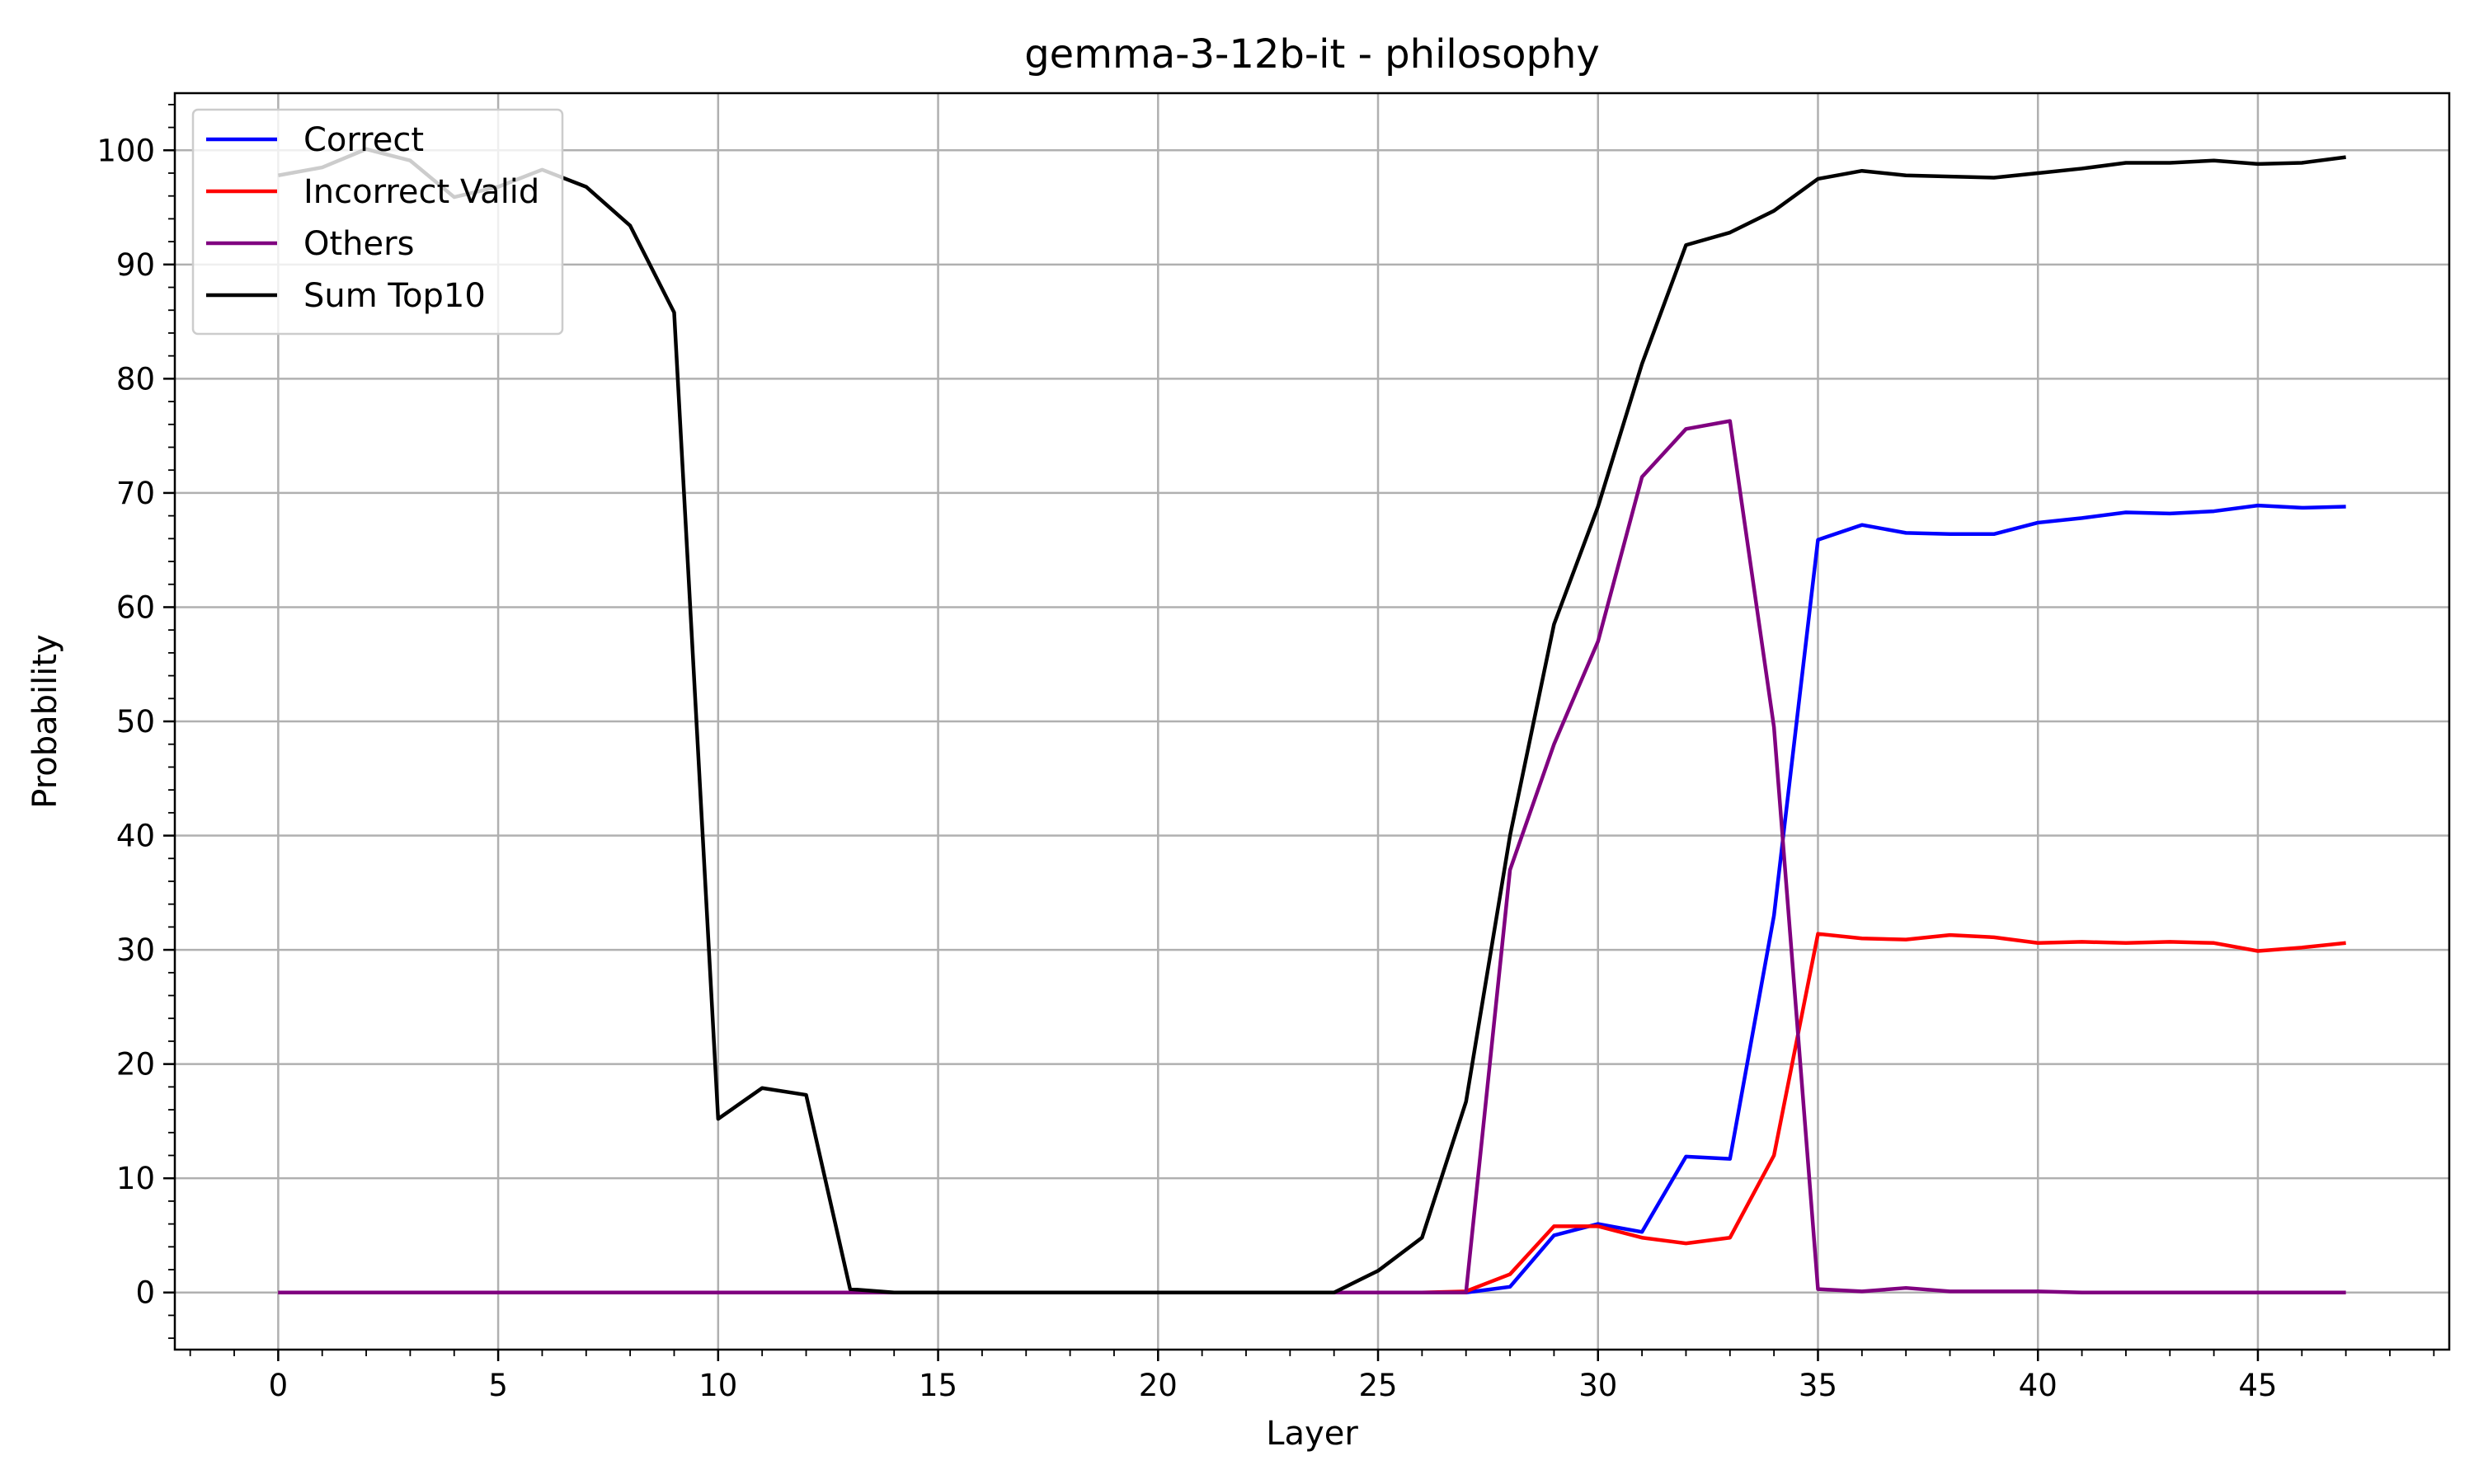  I want to click on y-tick-label: 40, so click(135, 836).